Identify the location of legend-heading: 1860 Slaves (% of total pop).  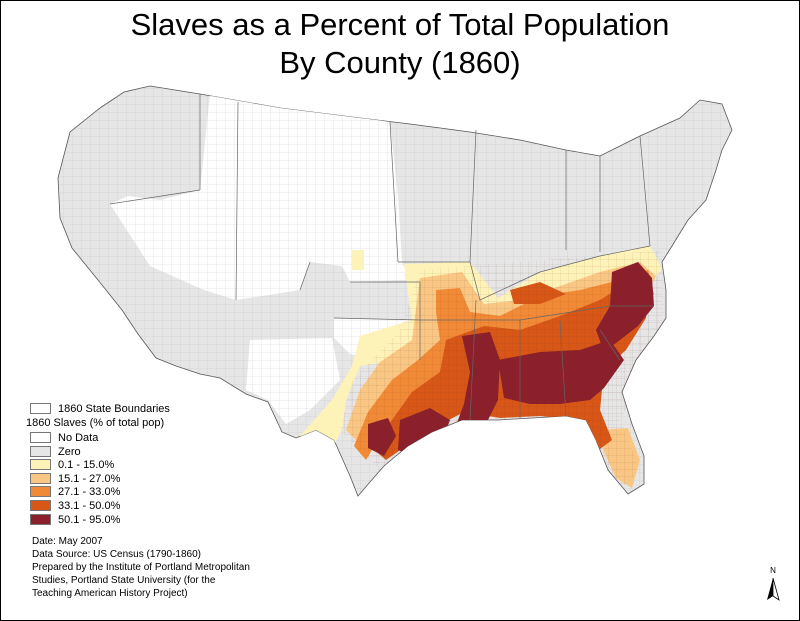
(95, 423).